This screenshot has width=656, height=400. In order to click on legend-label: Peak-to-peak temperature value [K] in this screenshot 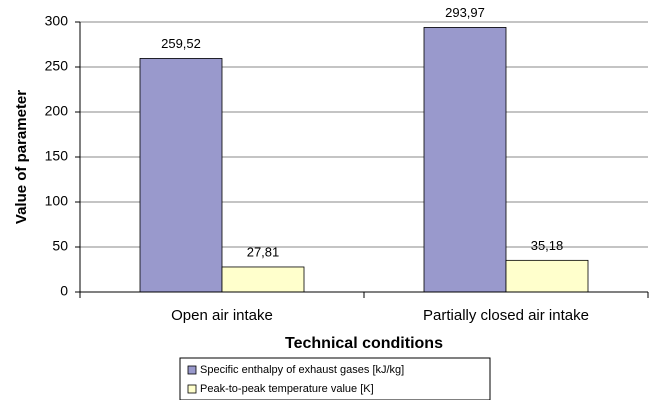, I will do `click(287, 389)`.